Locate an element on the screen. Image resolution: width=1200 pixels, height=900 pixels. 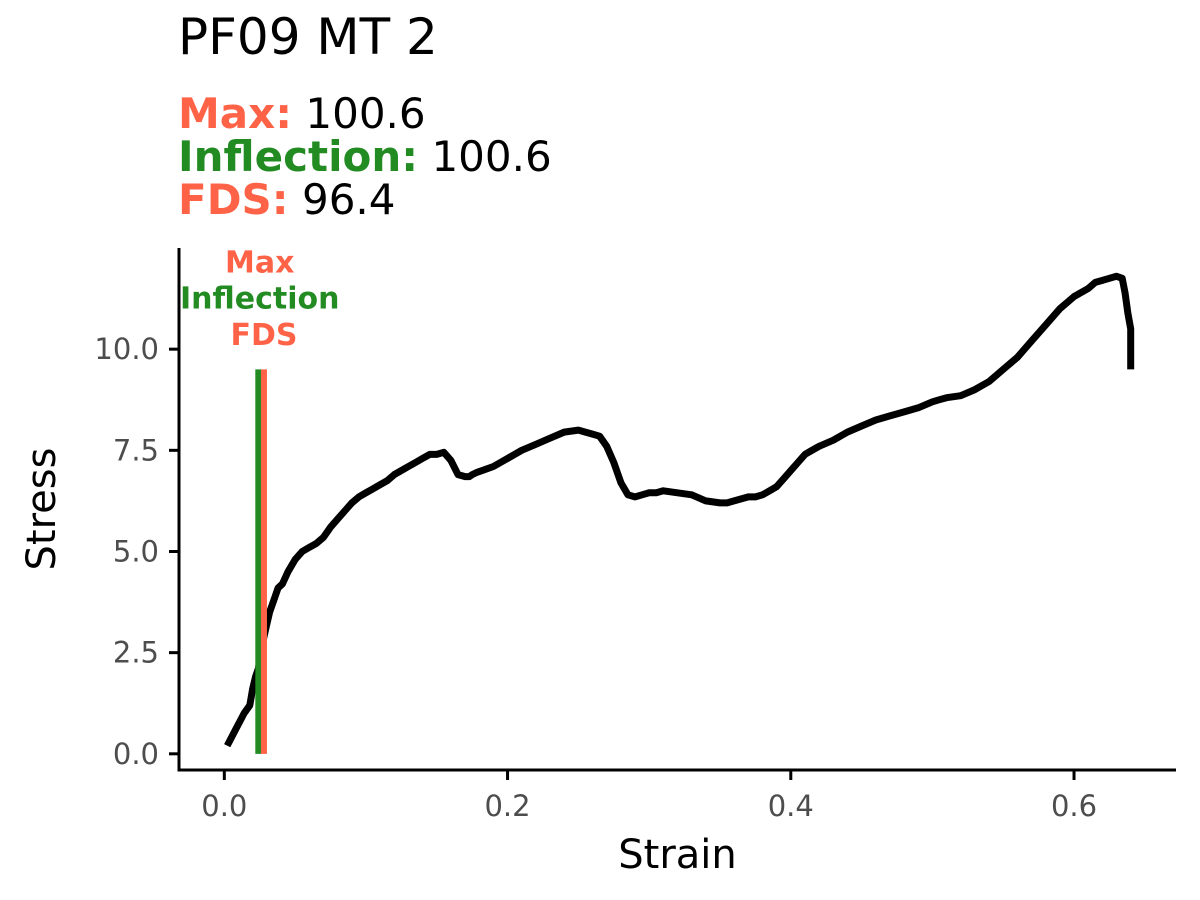
annotation-fds: FDS is located at coordinates (263, 335).